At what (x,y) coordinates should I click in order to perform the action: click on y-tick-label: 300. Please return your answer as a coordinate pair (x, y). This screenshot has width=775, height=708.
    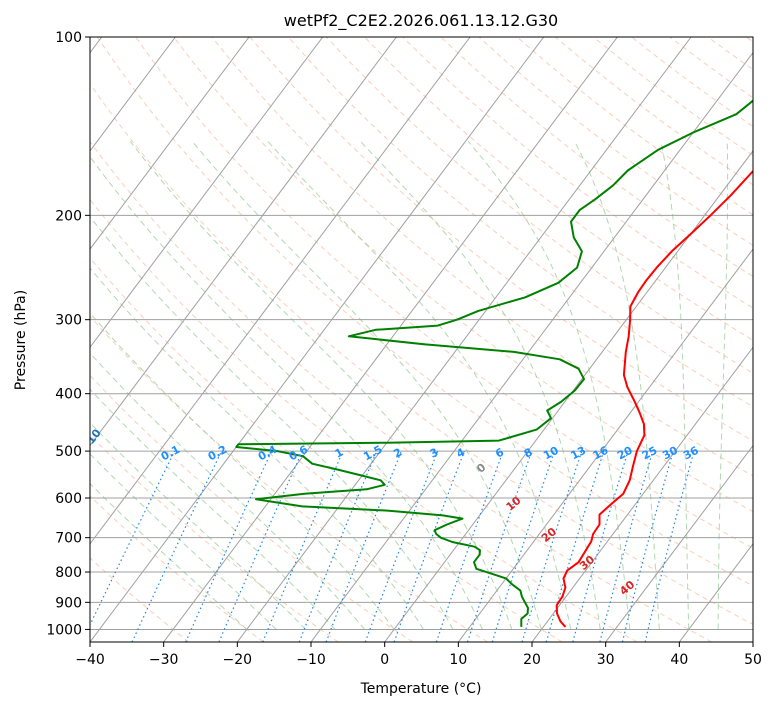
    Looking at the image, I should click on (68, 321).